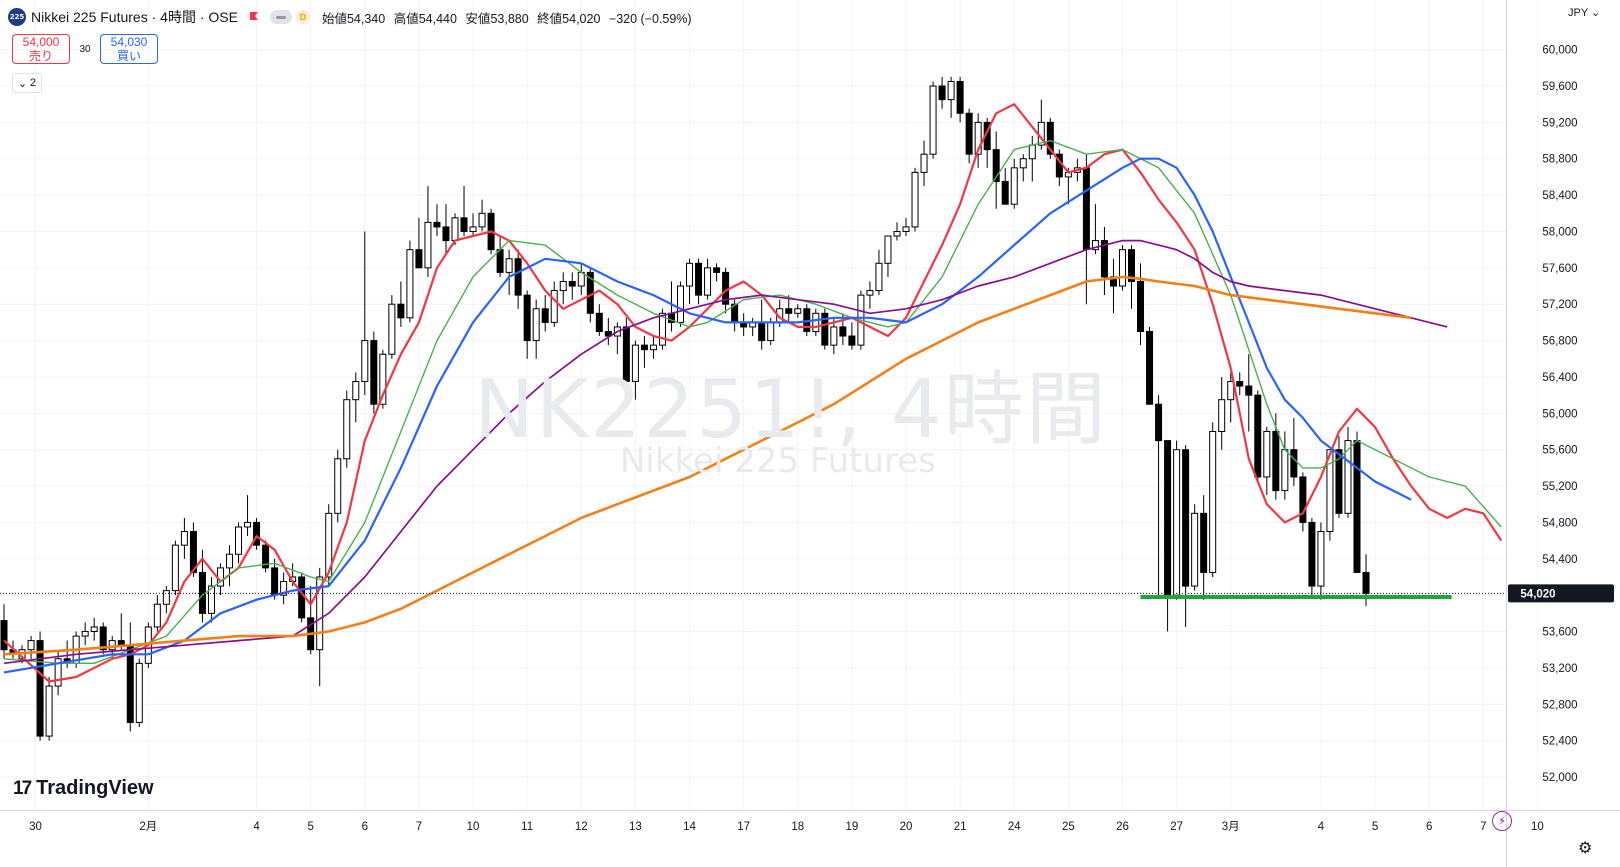 The height and width of the screenshot is (867, 1620). Describe the element at coordinates (1585, 848) in the screenshot. I see `gear-icon: ⚙` at that location.